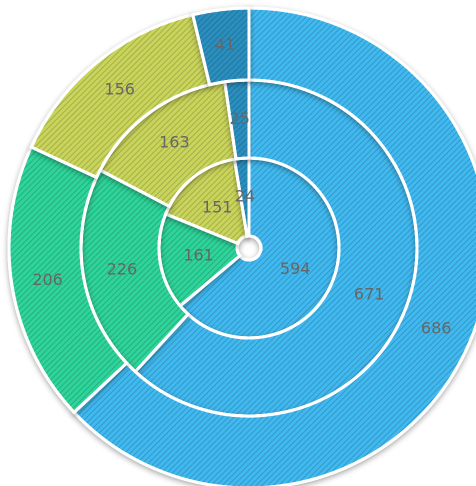 Image resolution: width=476 pixels, height=486 pixels. I want to click on label-inner-0: 594, so click(295, 268).